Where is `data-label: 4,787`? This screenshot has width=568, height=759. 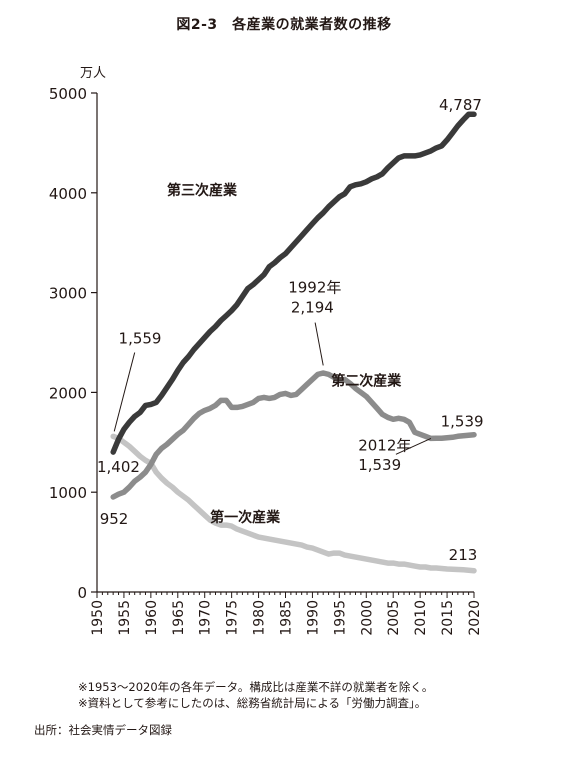 data-label: 4,787 is located at coordinates (460, 105).